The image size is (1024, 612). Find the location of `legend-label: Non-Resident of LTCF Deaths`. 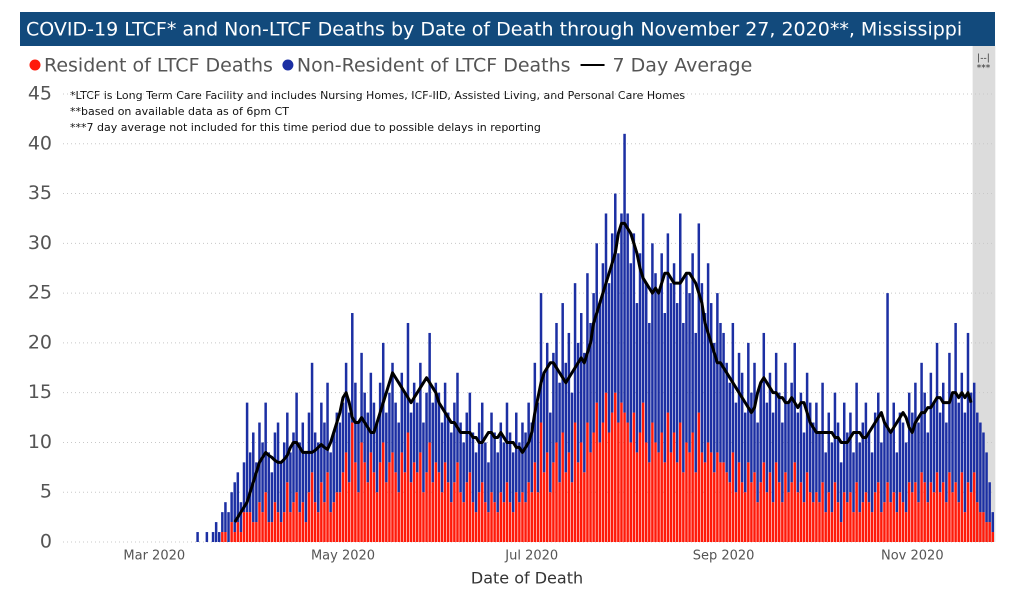

legend-label: Non-Resident of LTCF Deaths is located at coordinates (434, 66).